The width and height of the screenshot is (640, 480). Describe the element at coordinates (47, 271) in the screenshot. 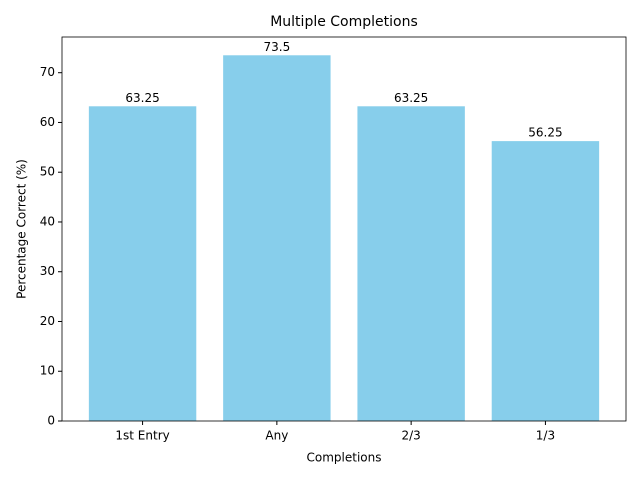

I see `y-tick-label: 30` at that location.